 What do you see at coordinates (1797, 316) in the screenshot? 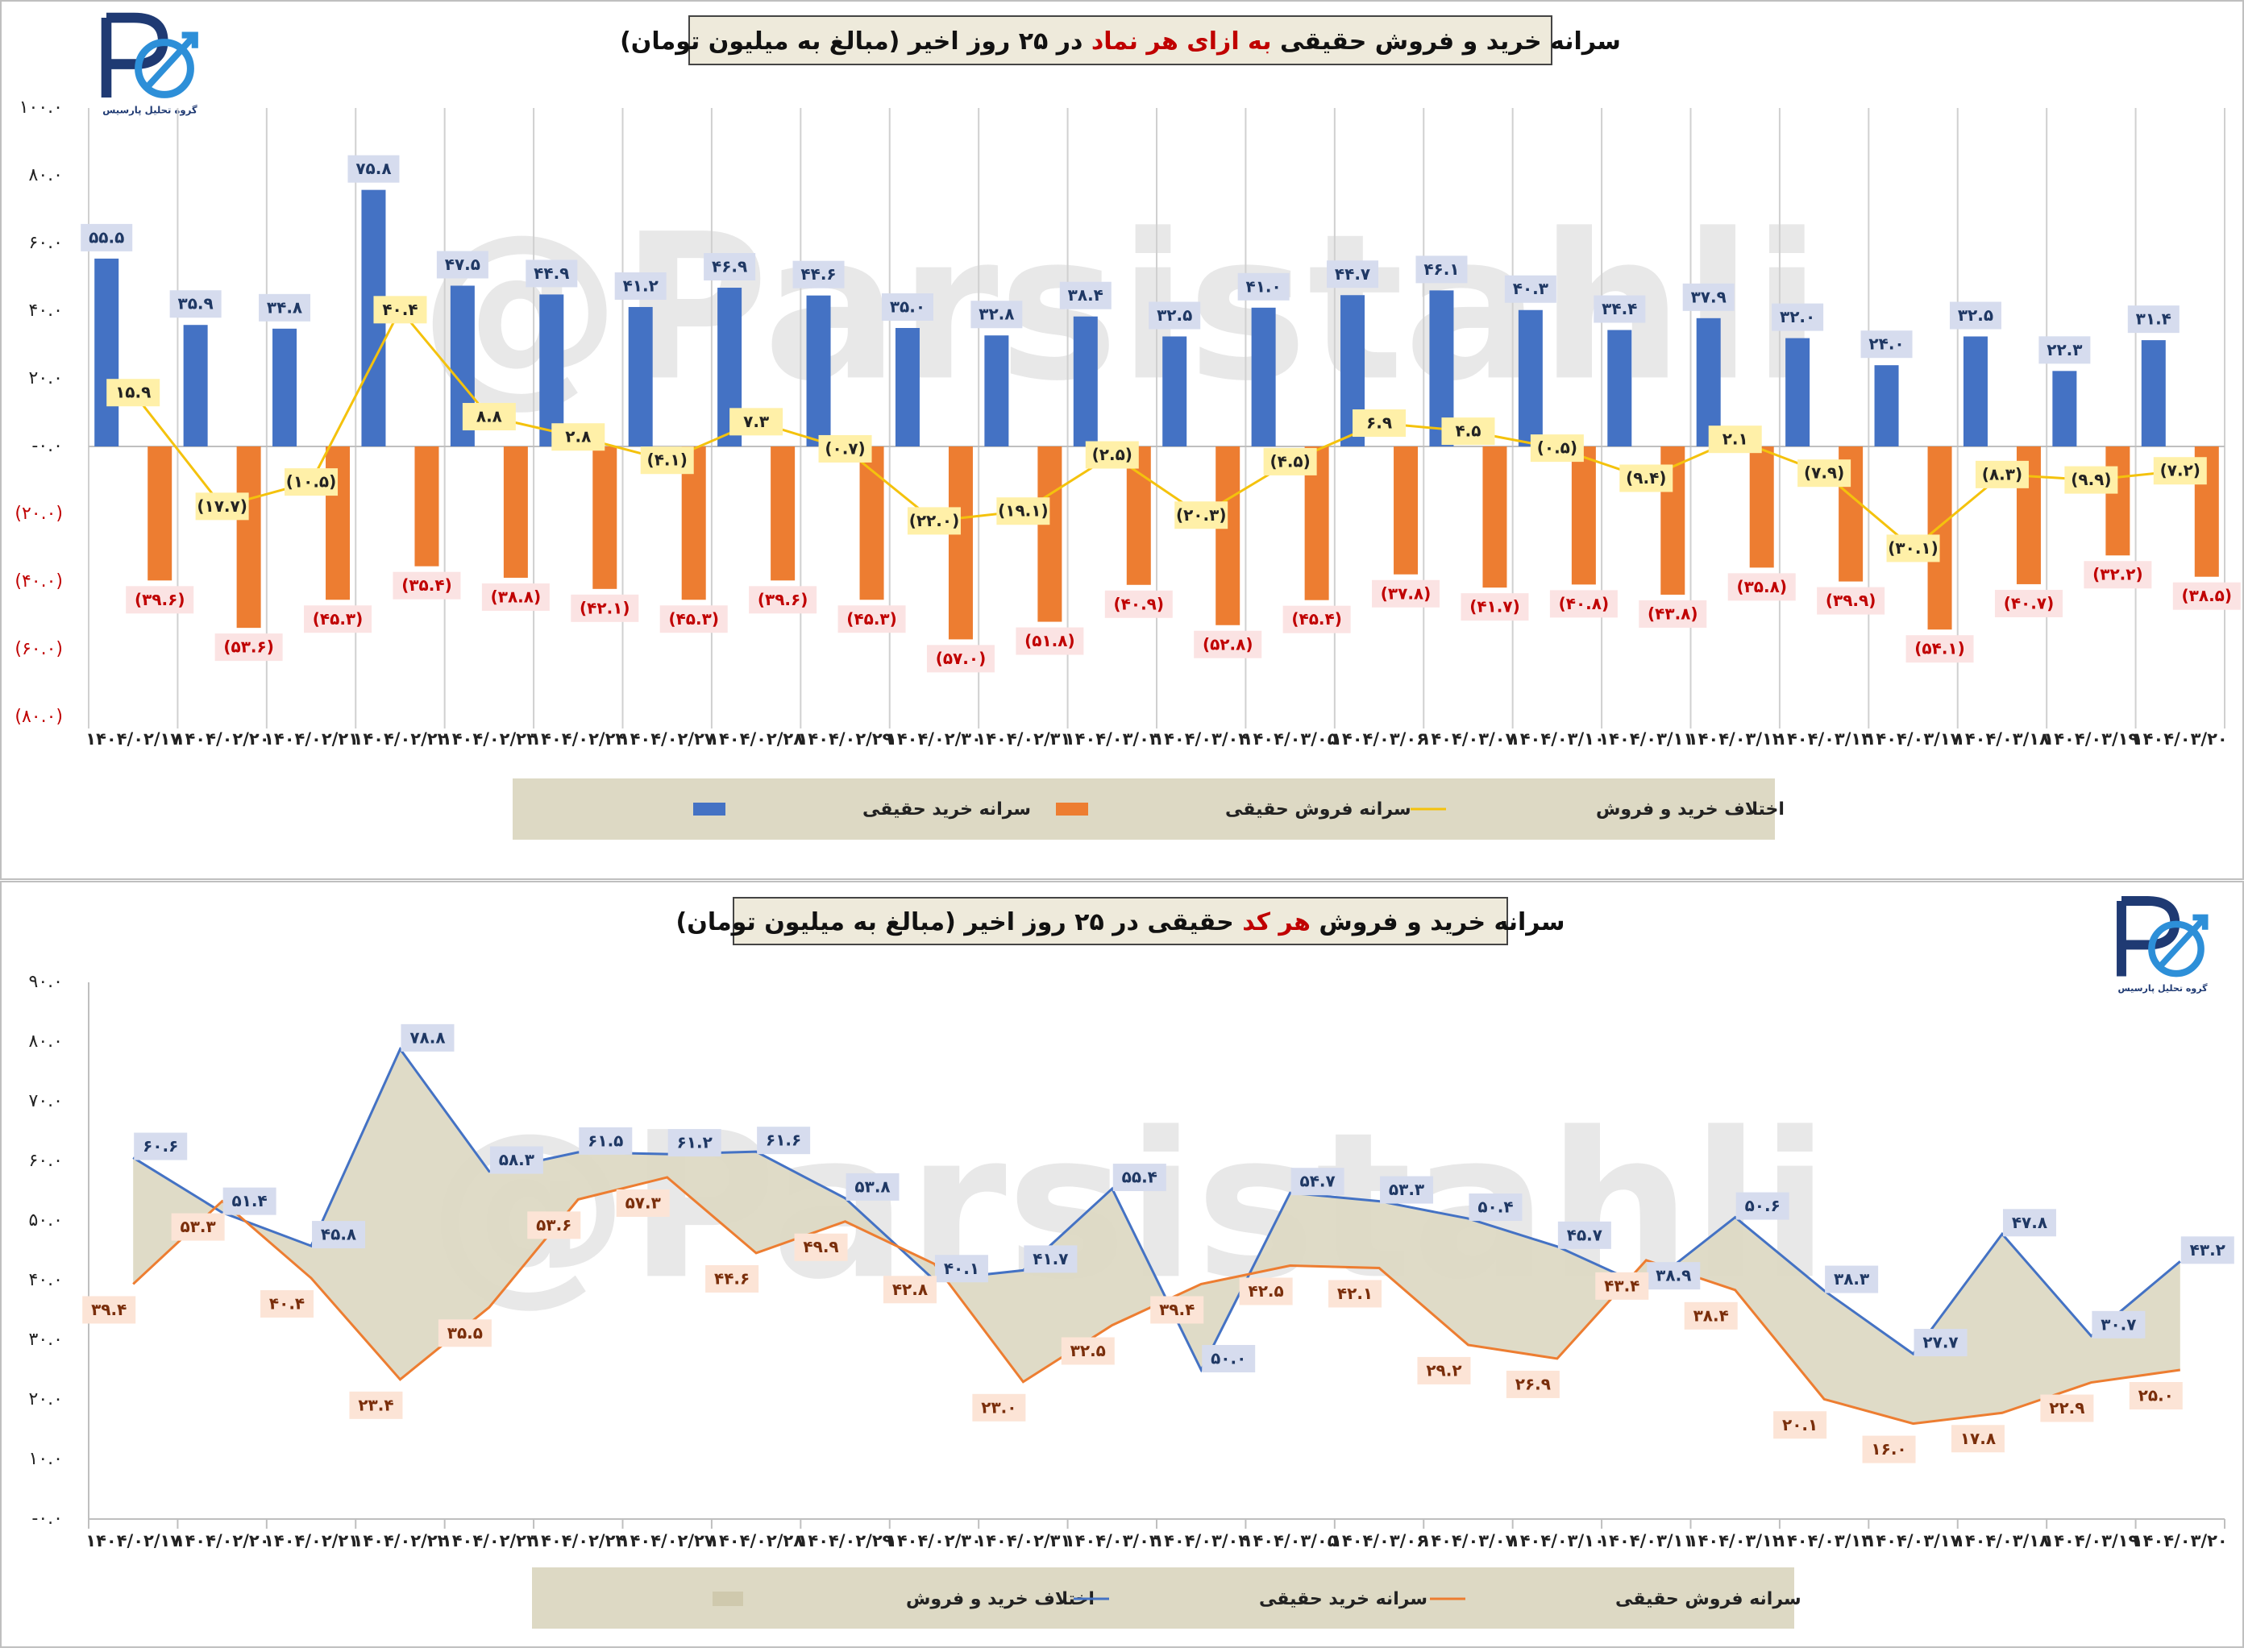
I see `buy-data-label: ۳۲.۰` at bounding box center [1797, 316].